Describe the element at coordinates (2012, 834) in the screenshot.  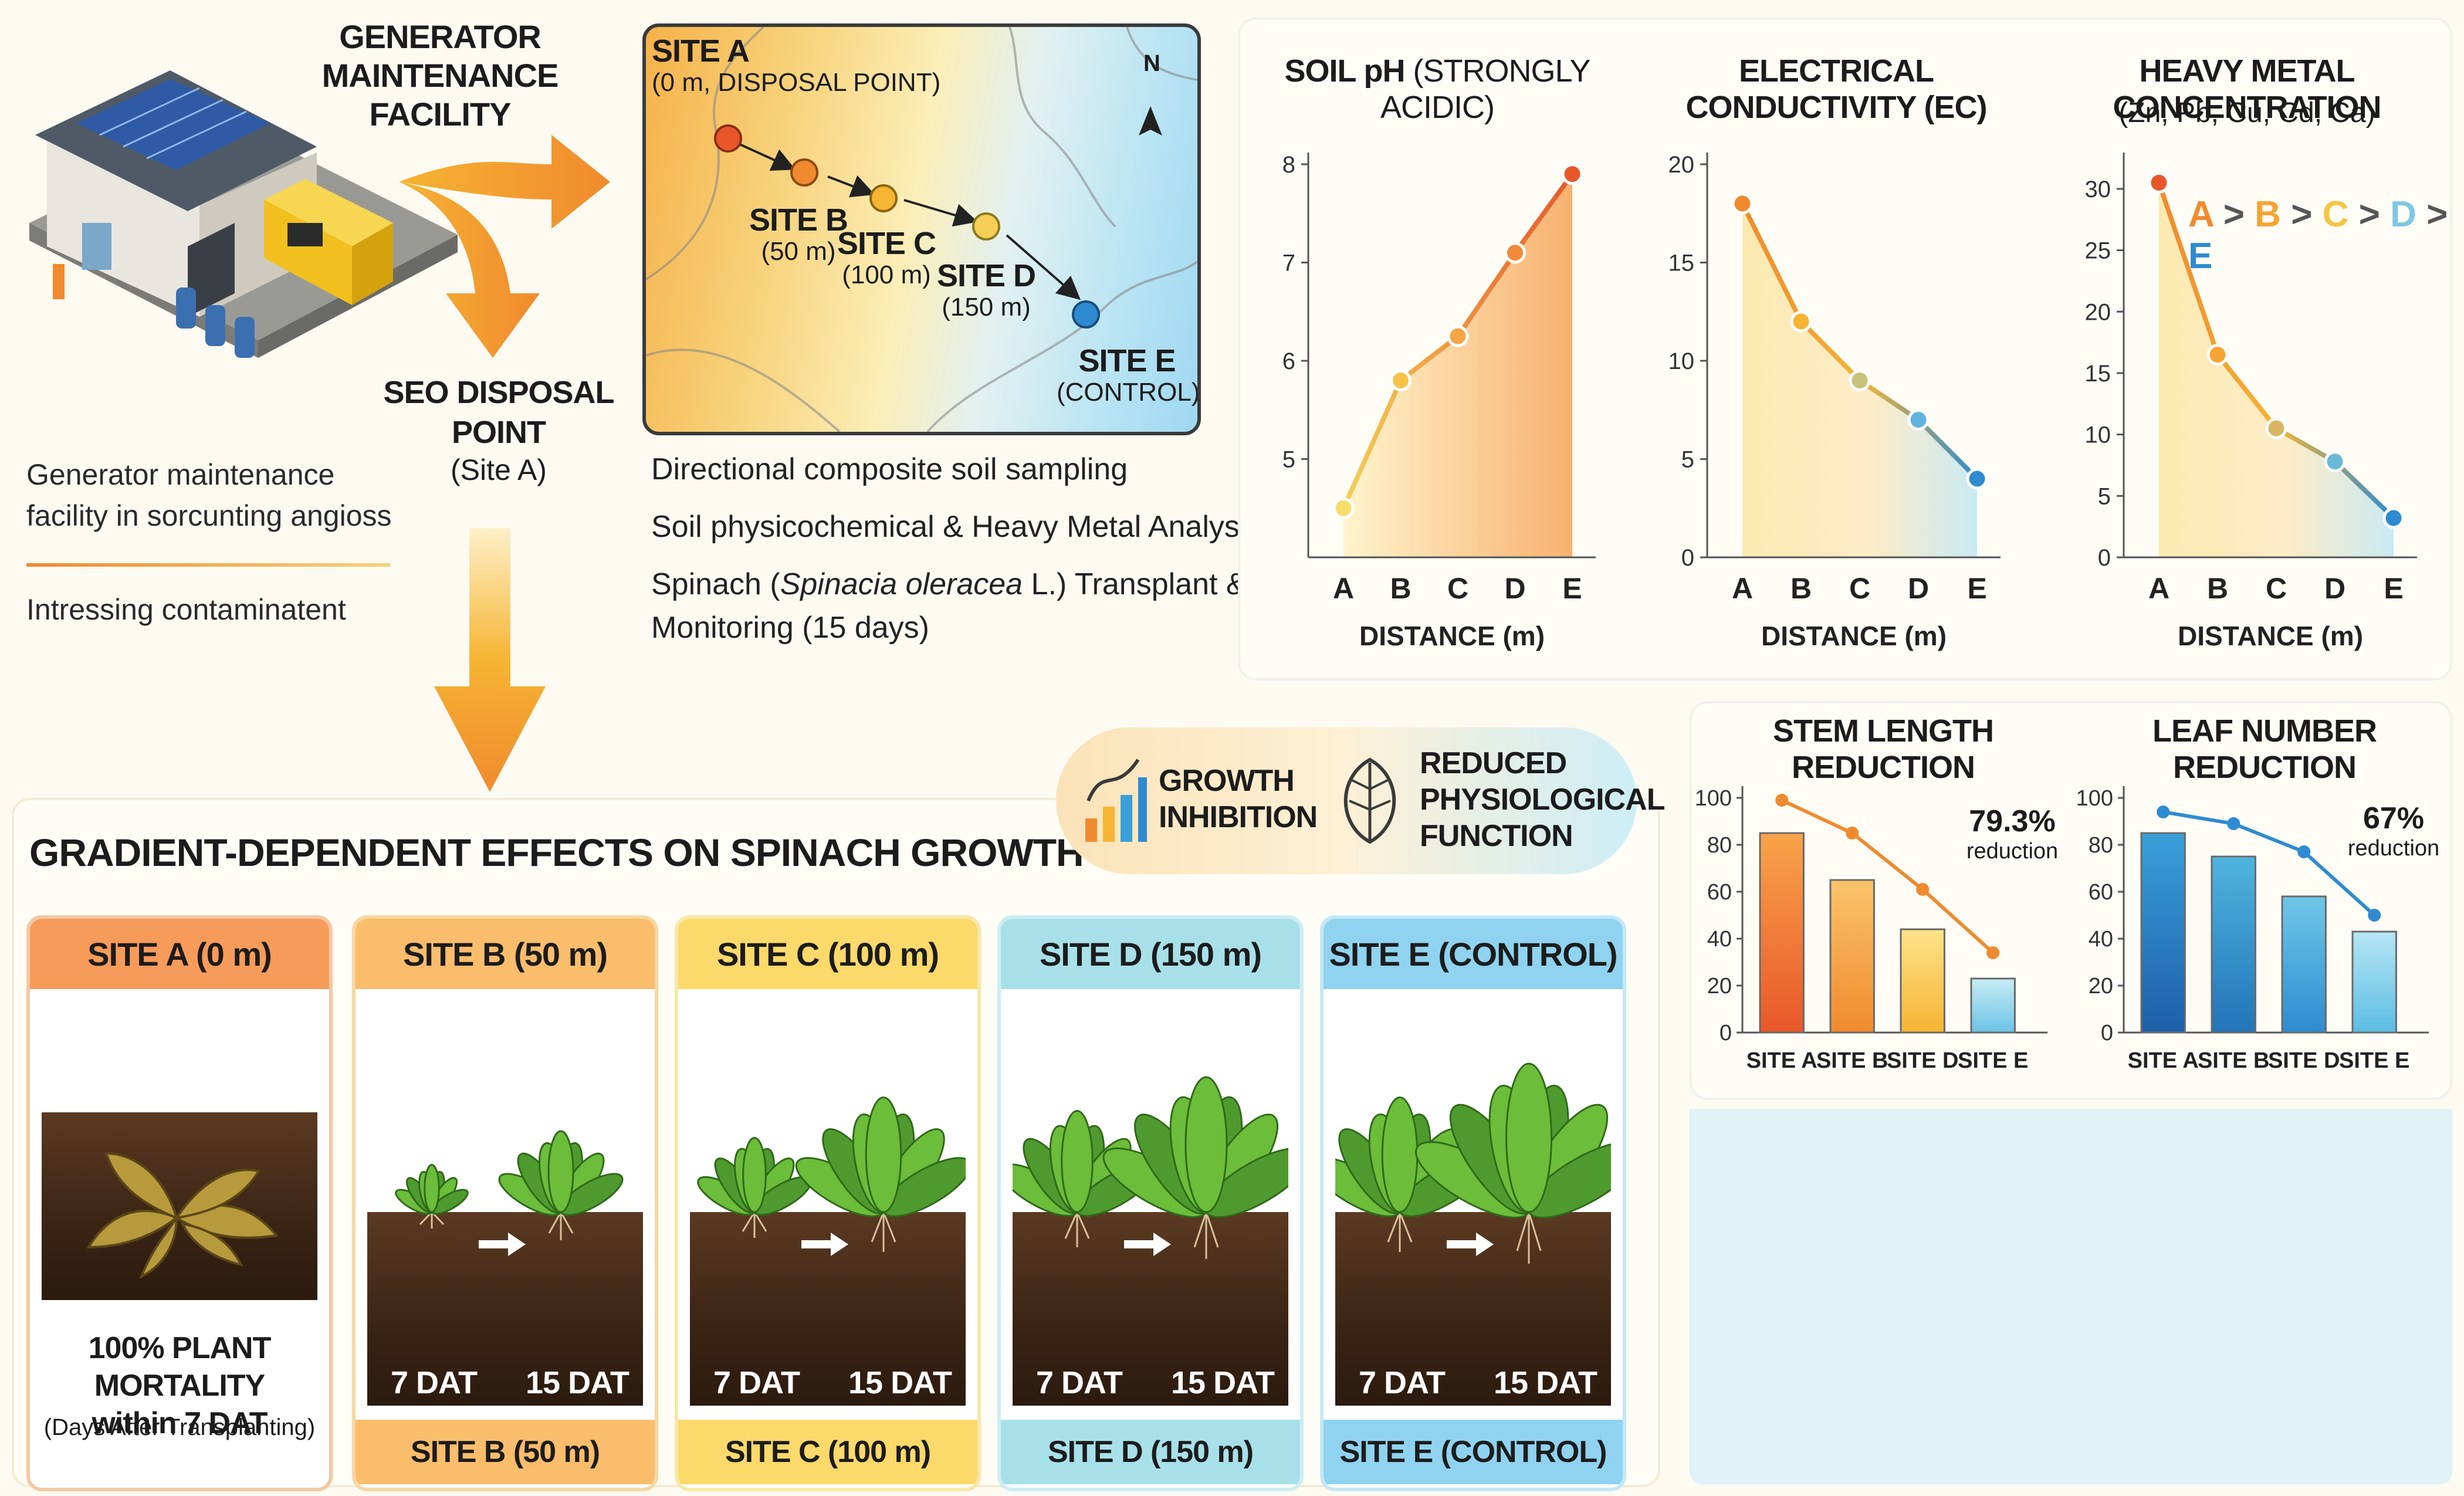
I see `stem-annotation: 79.3% reduction` at that location.